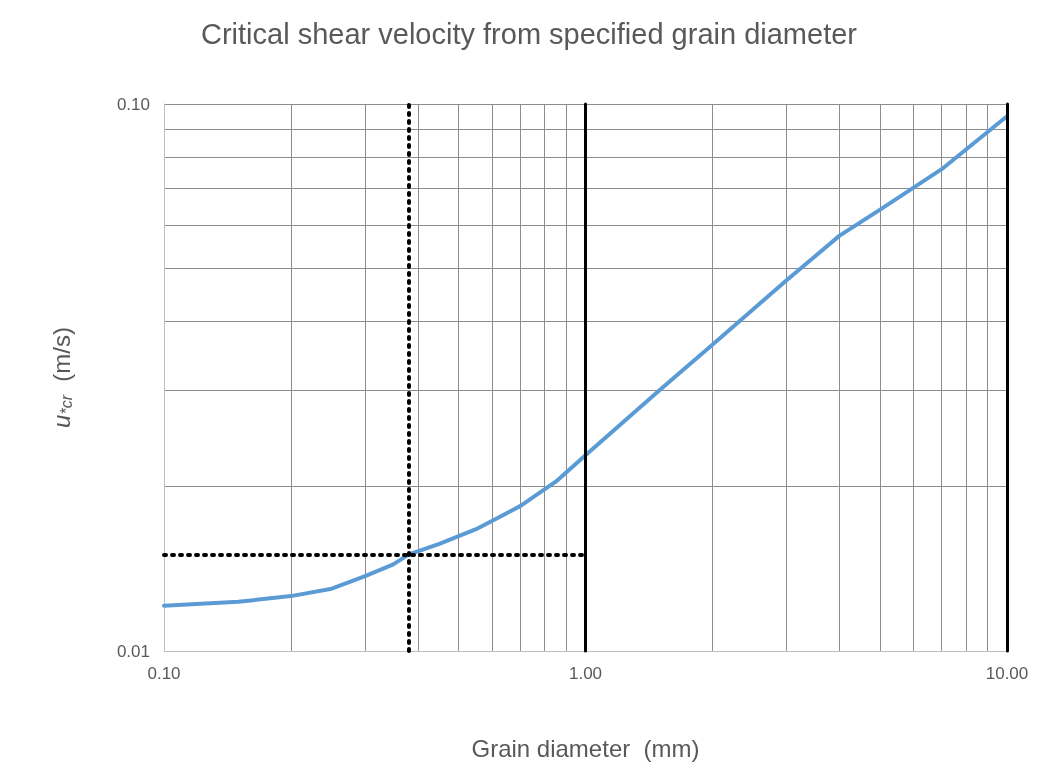  Describe the element at coordinates (1007, 673) in the screenshot. I see `x-tick-label: 10.00` at that location.